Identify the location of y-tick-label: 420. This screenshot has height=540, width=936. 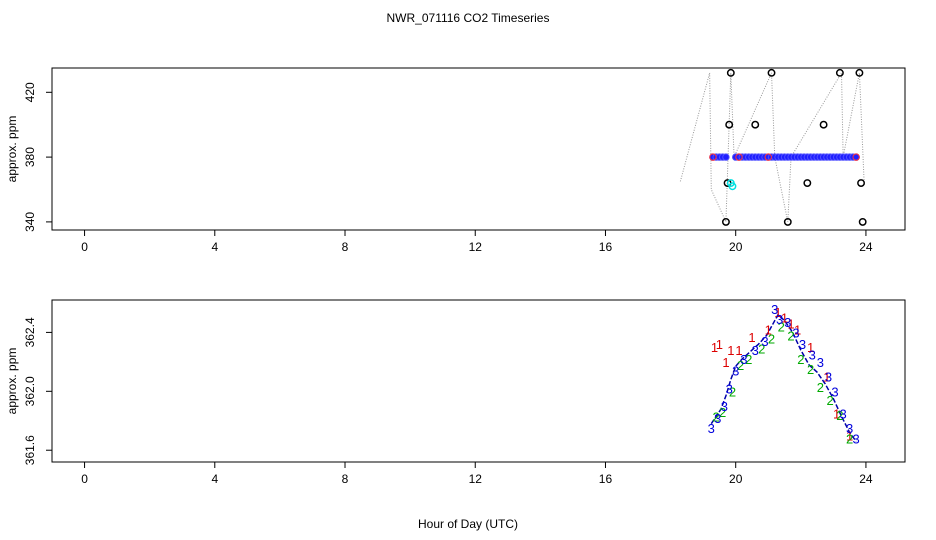
(30, 92).